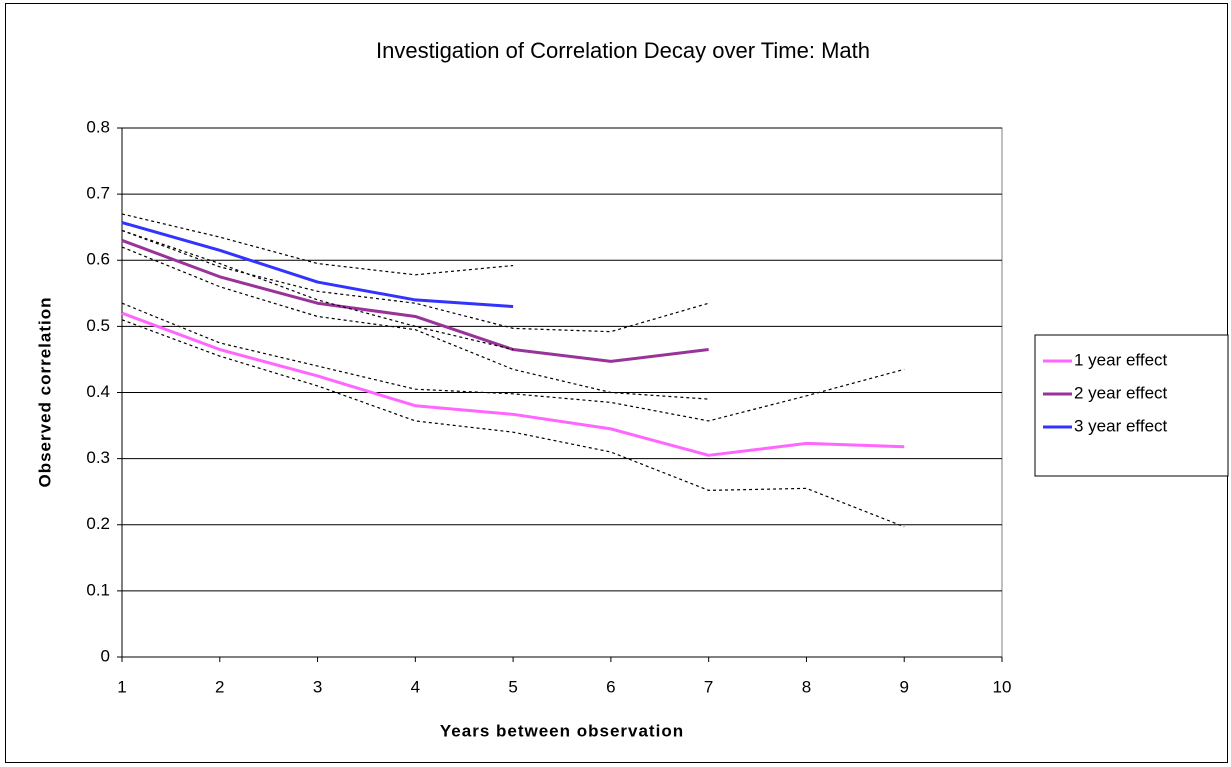 The height and width of the screenshot is (767, 1231). I want to click on x-tick-label: 5, so click(512, 686).